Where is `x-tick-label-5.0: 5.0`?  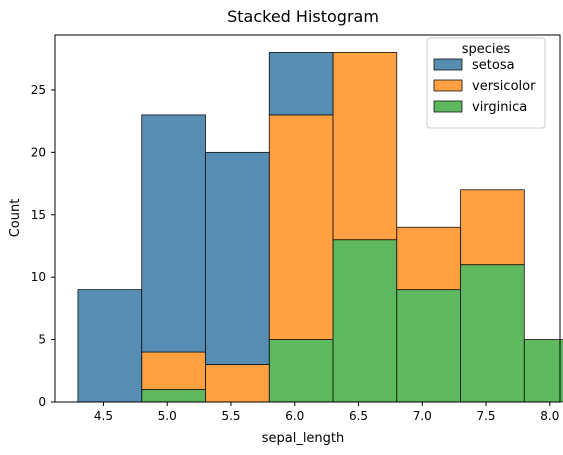
x-tick-label-5.0: 5.0 is located at coordinates (167, 416).